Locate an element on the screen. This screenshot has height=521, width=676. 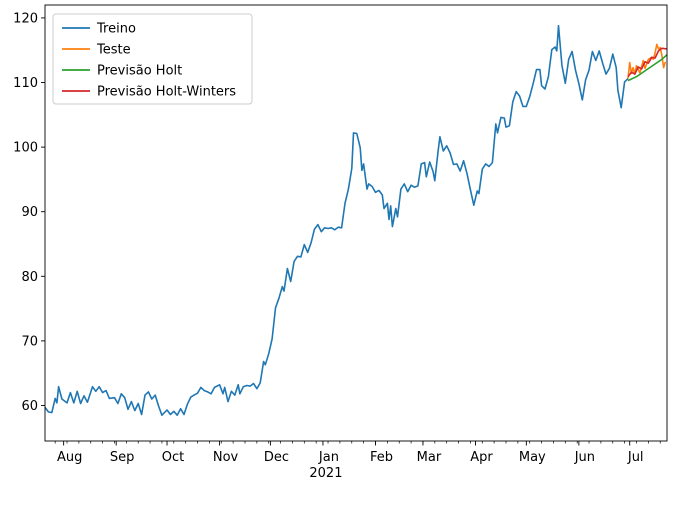
y-tick-label: 80 is located at coordinates (29, 277).